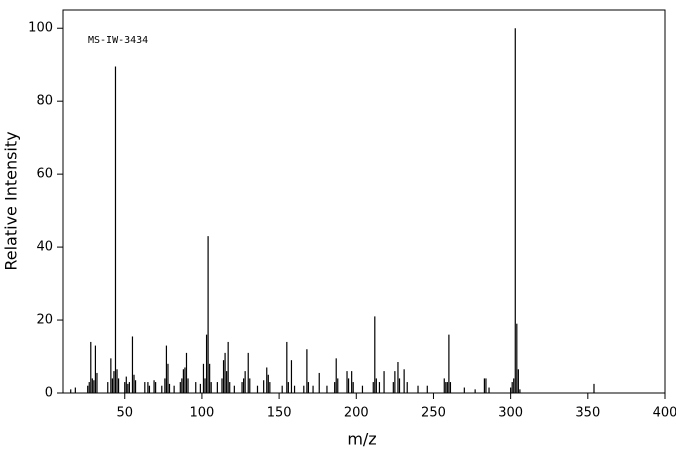  I want to click on y-tick-label: 40, so click(44, 247).